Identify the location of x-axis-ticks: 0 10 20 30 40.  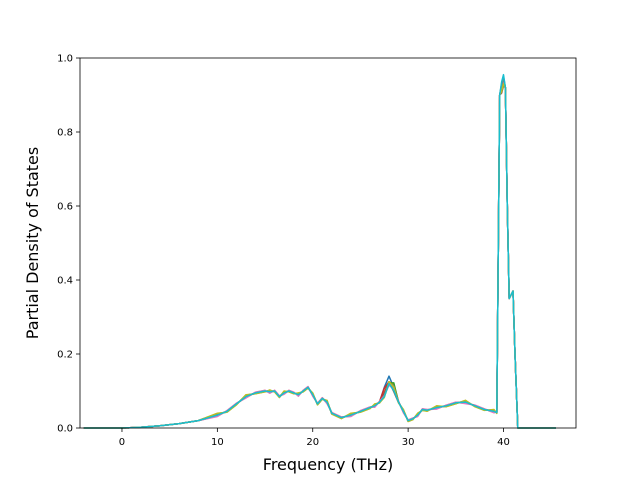
(314, 438).